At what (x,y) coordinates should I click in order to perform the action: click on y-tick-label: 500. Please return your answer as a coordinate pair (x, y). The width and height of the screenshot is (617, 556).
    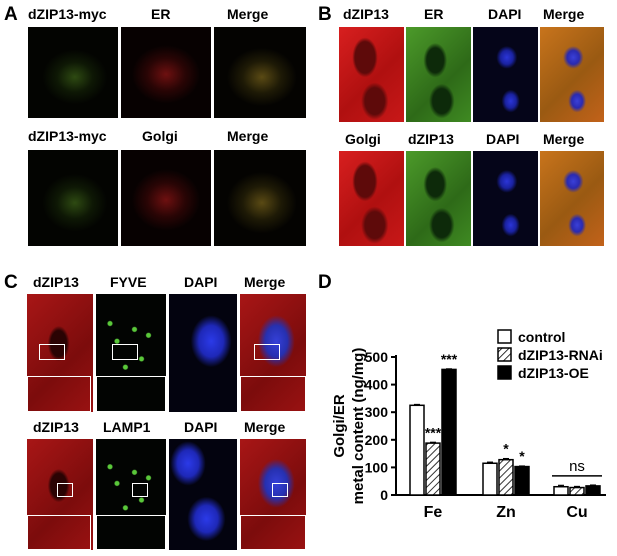
    Looking at the image, I should click on (377, 357).